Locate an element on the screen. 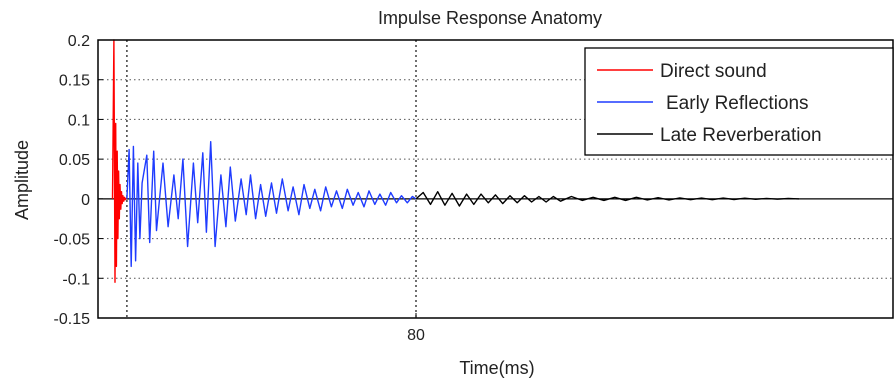  y-ticks: 0.2 0.15 0.1 0.05 0 -0.05 -0.1 -0.15 is located at coordinates (78, 180).